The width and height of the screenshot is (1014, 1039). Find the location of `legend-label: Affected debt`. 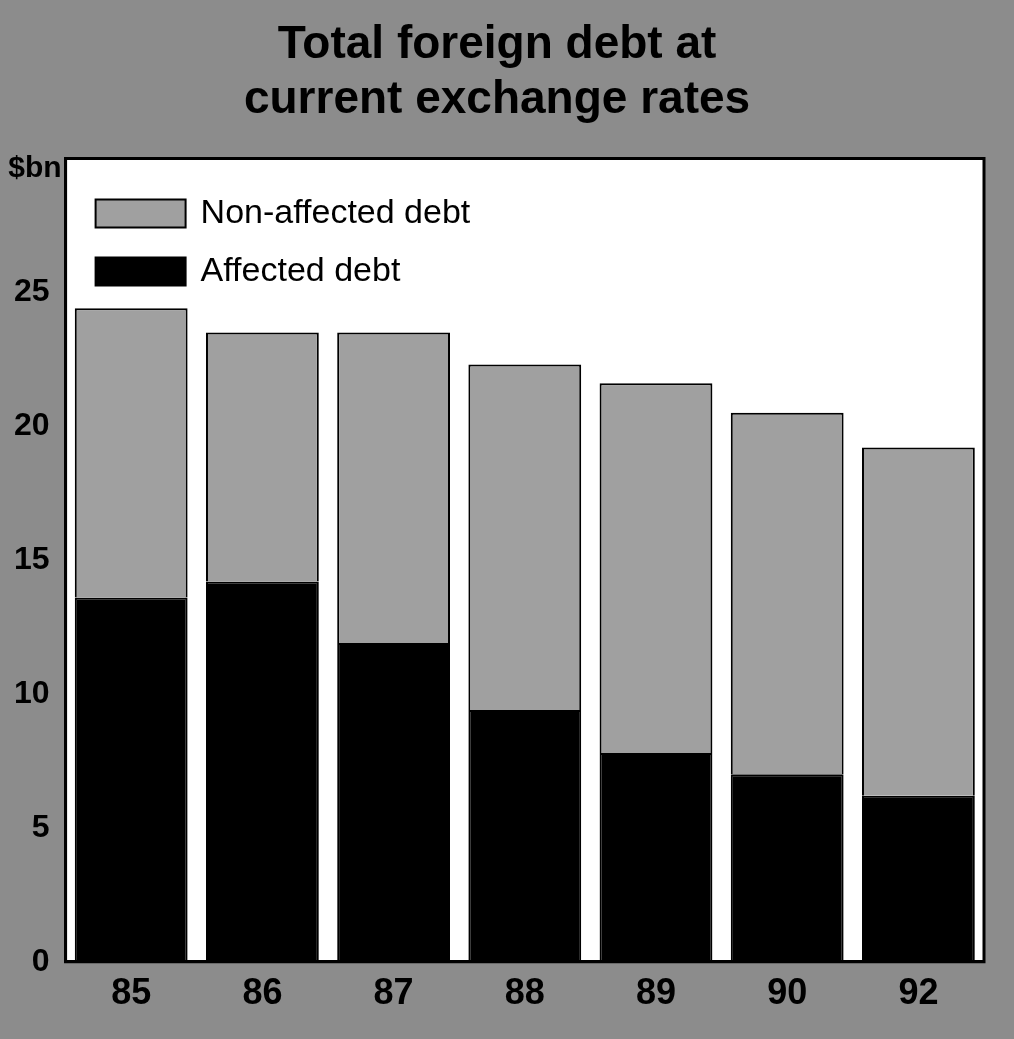

legend-label: Affected debt is located at coordinates (300, 268).